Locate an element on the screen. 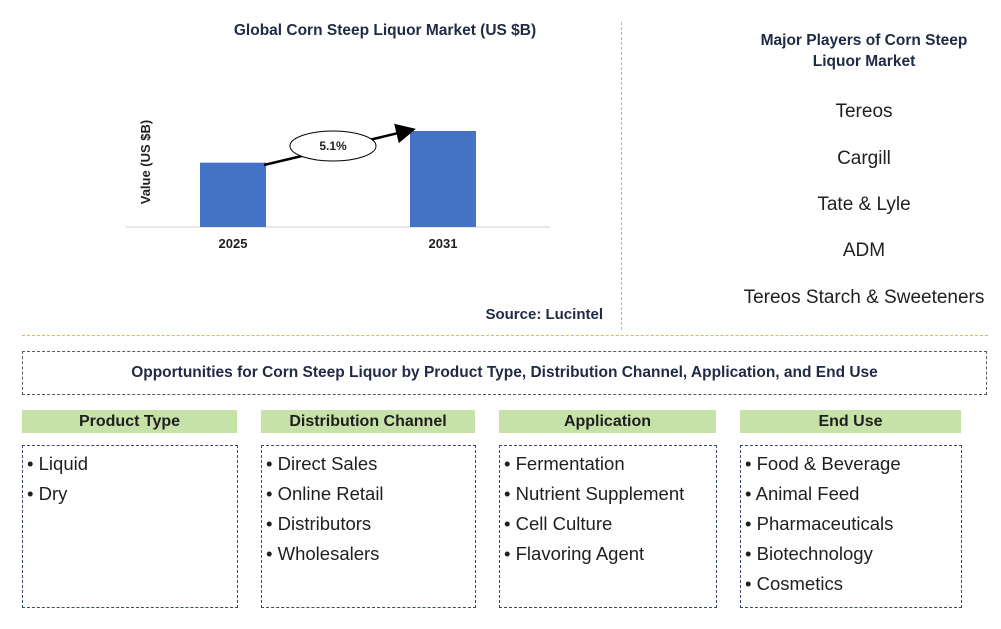 This screenshot has height=629, width=1001. chart-title: Global Corn Steep Liquor Market (US $B) is located at coordinates (385, 30).